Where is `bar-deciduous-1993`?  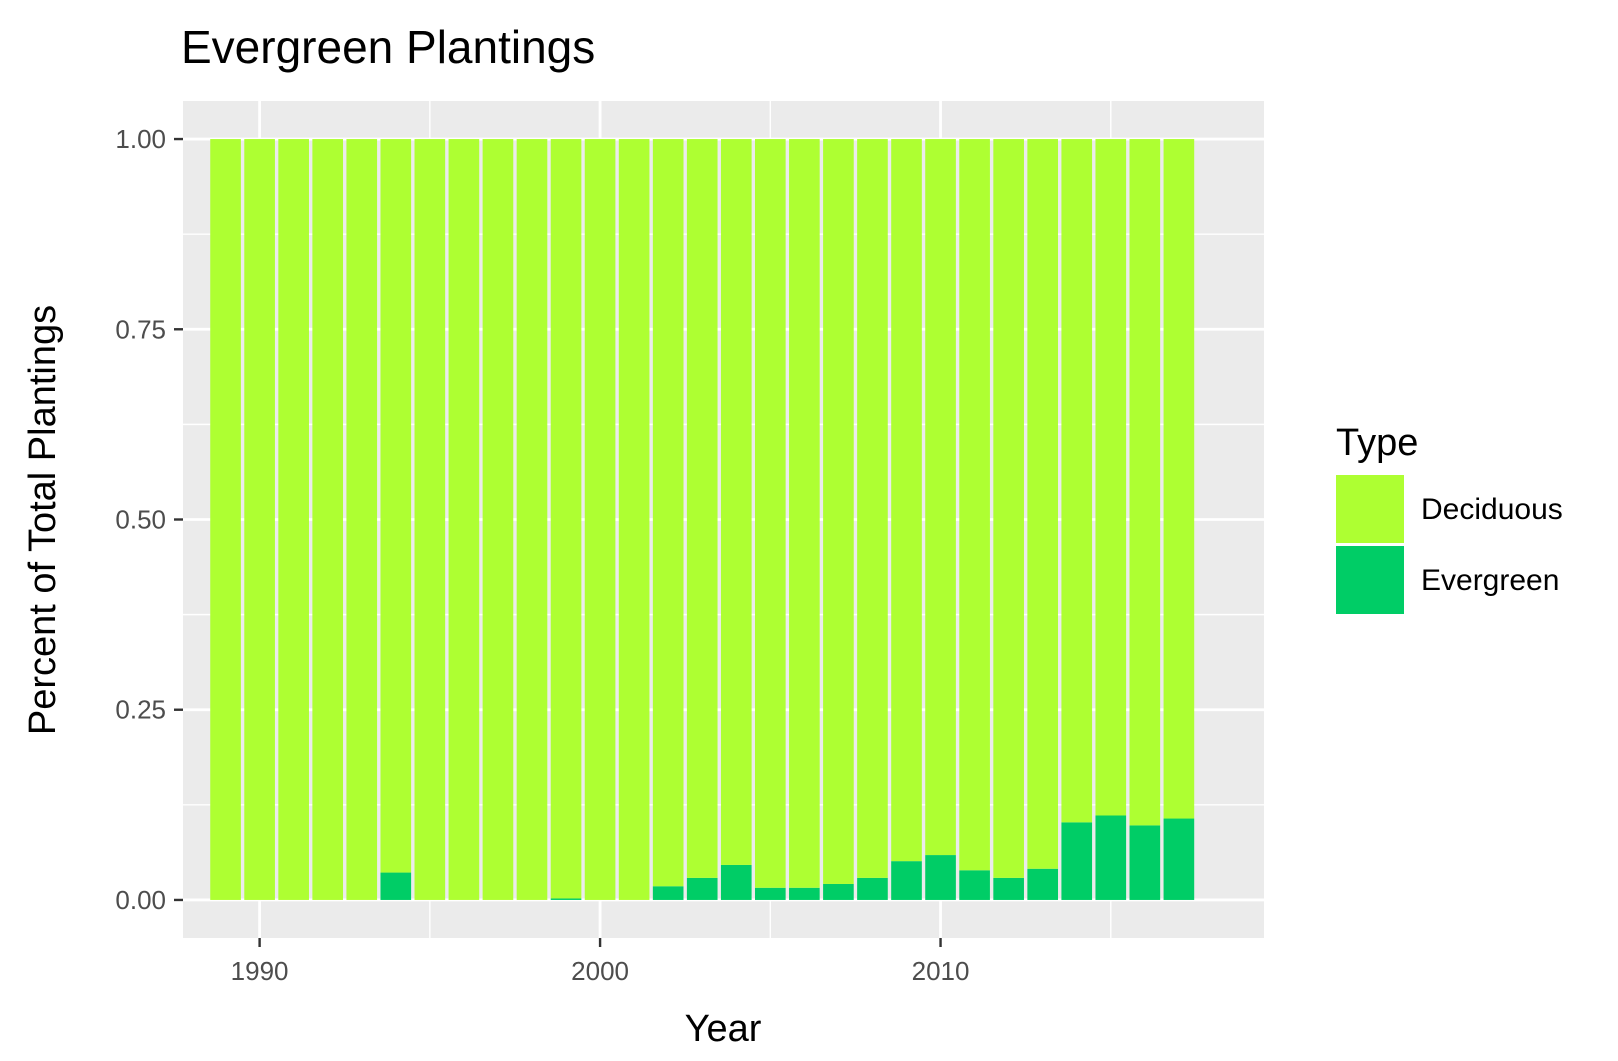 bar-deciduous-1993 is located at coordinates (362, 519).